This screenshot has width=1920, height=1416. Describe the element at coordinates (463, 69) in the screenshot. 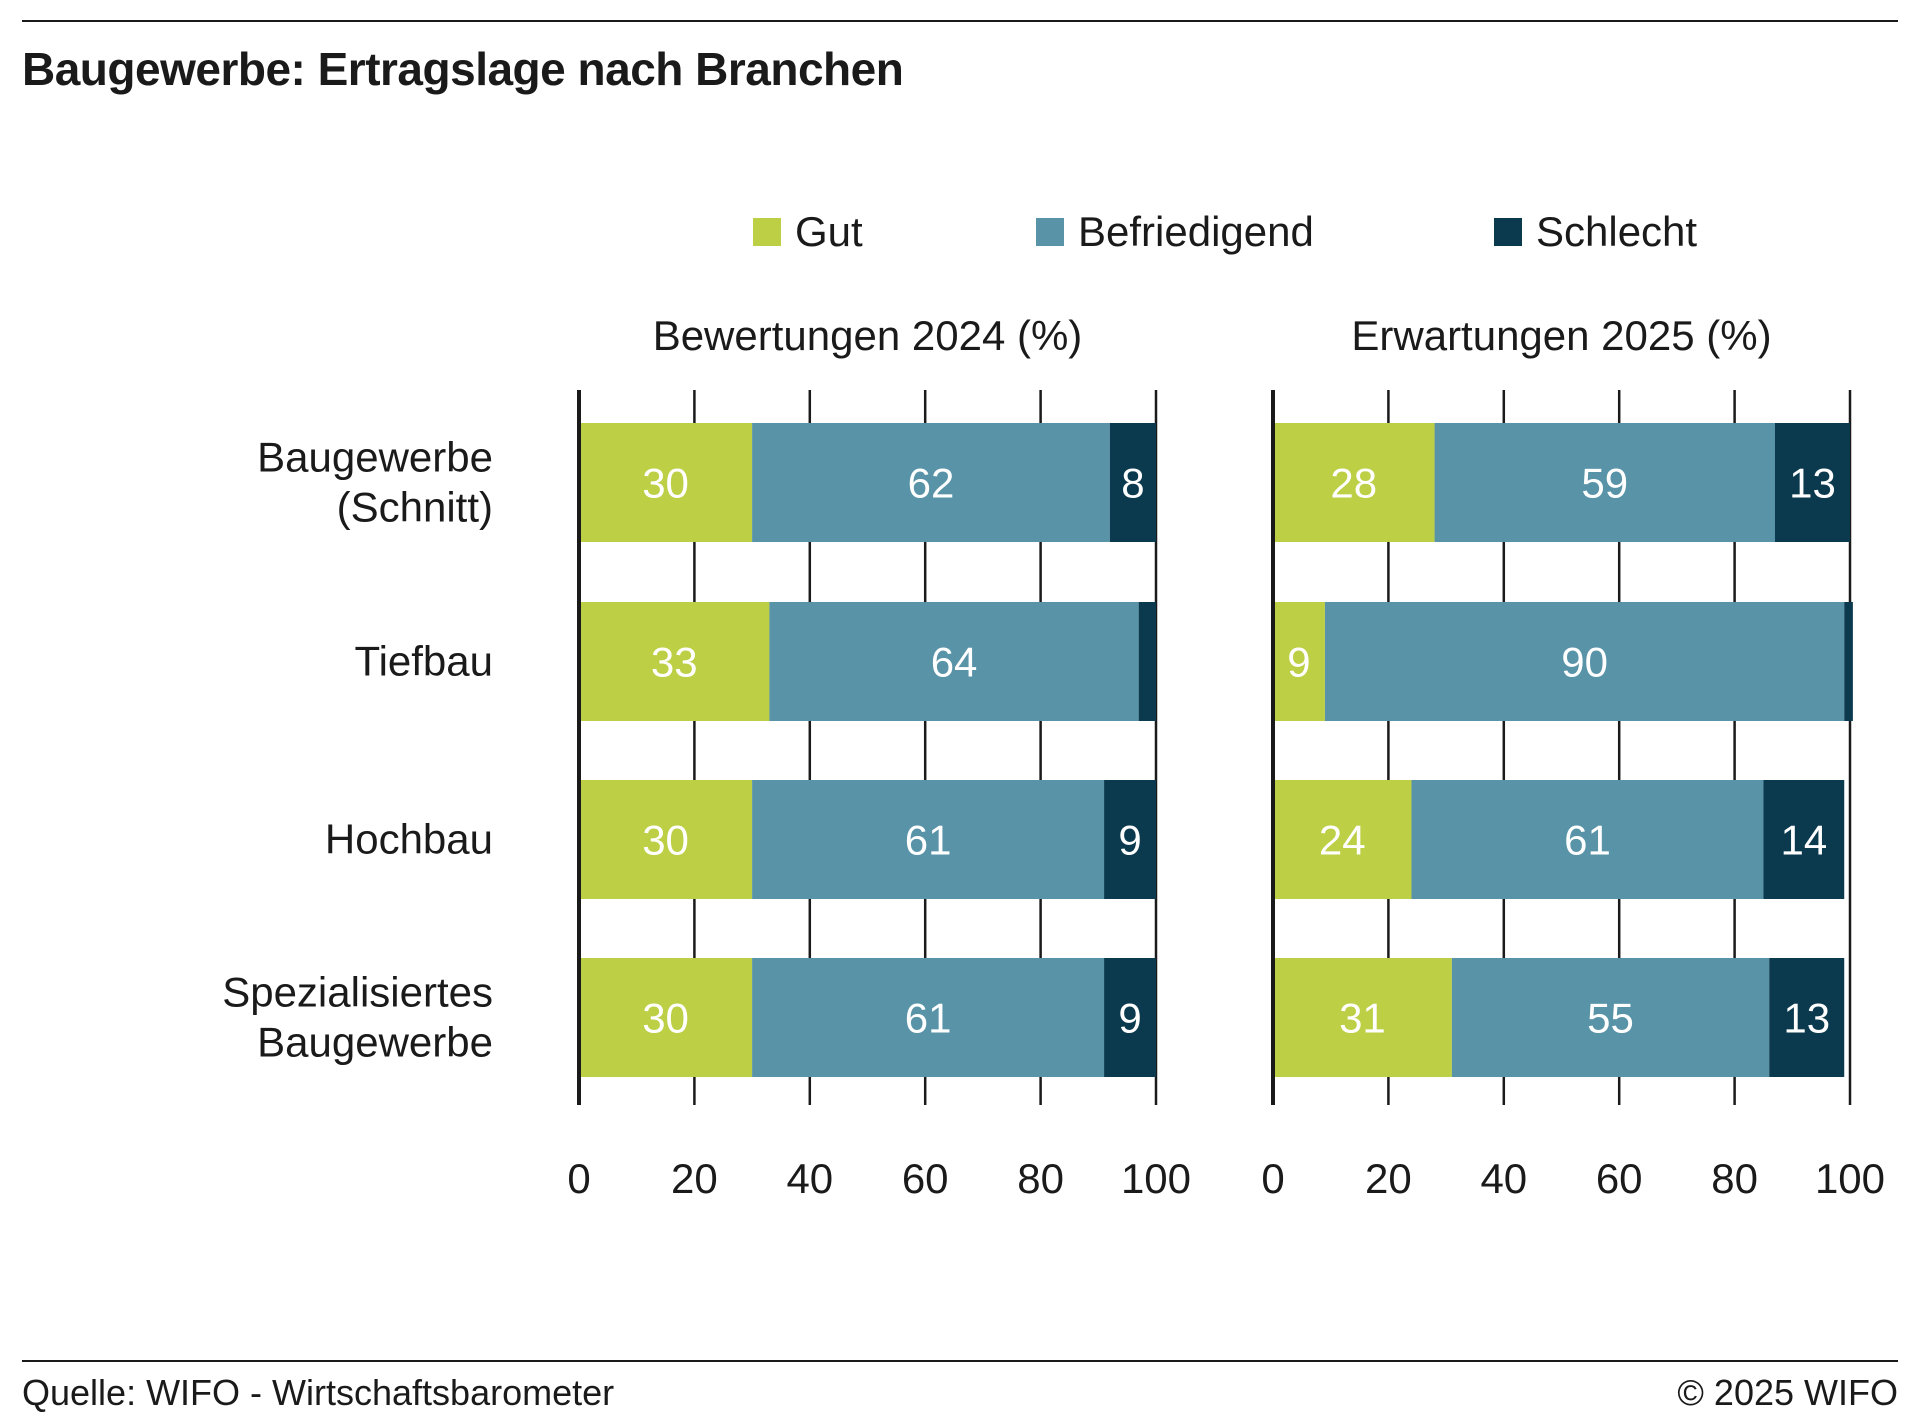

I see `chart-title: Baugewerbe: Ertragslage nach Branchen` at that location.